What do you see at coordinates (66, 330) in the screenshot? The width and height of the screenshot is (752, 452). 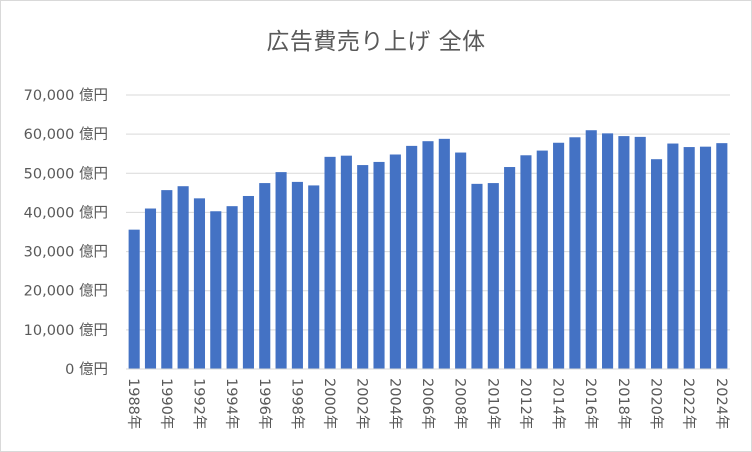 I see `y-tick-label: 10,000 億円` at bounding box center [66, 330].